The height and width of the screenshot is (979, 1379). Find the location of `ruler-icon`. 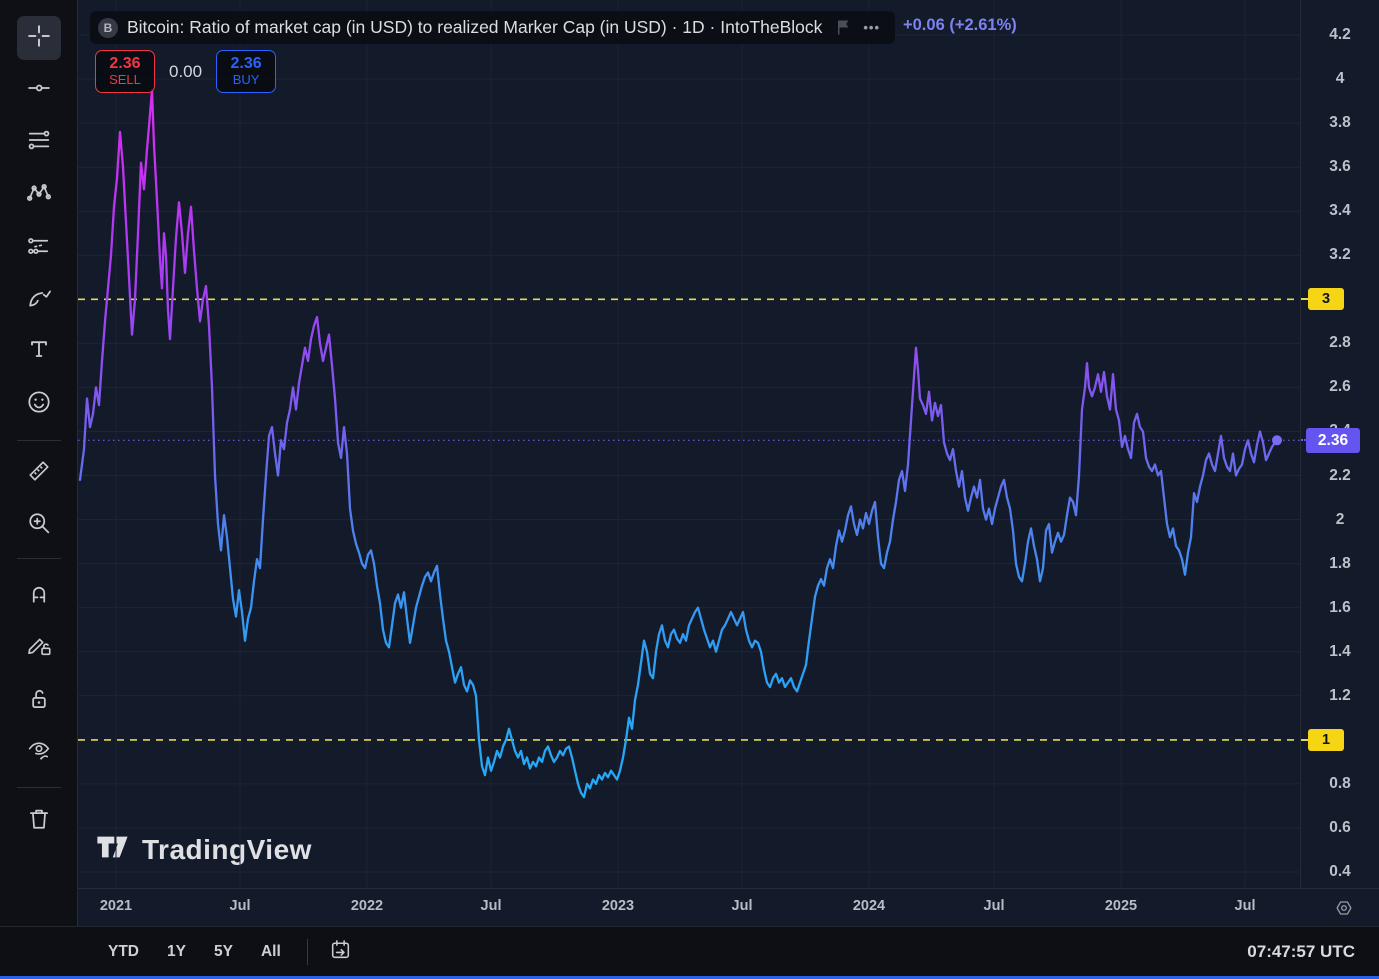

ruler-icon is located at coordinates (39, 473).